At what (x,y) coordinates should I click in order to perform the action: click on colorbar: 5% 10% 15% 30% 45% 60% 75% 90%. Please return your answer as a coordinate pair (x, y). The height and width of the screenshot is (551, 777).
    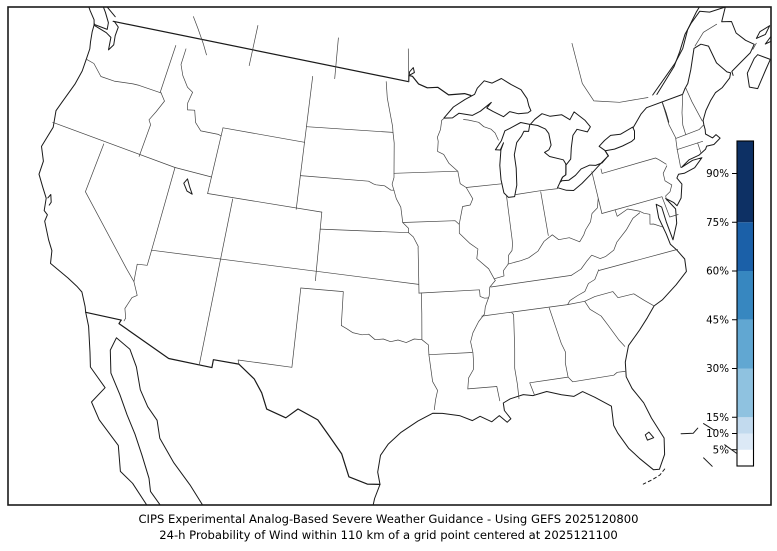
    Looking at the image, I should click on (730, 303).